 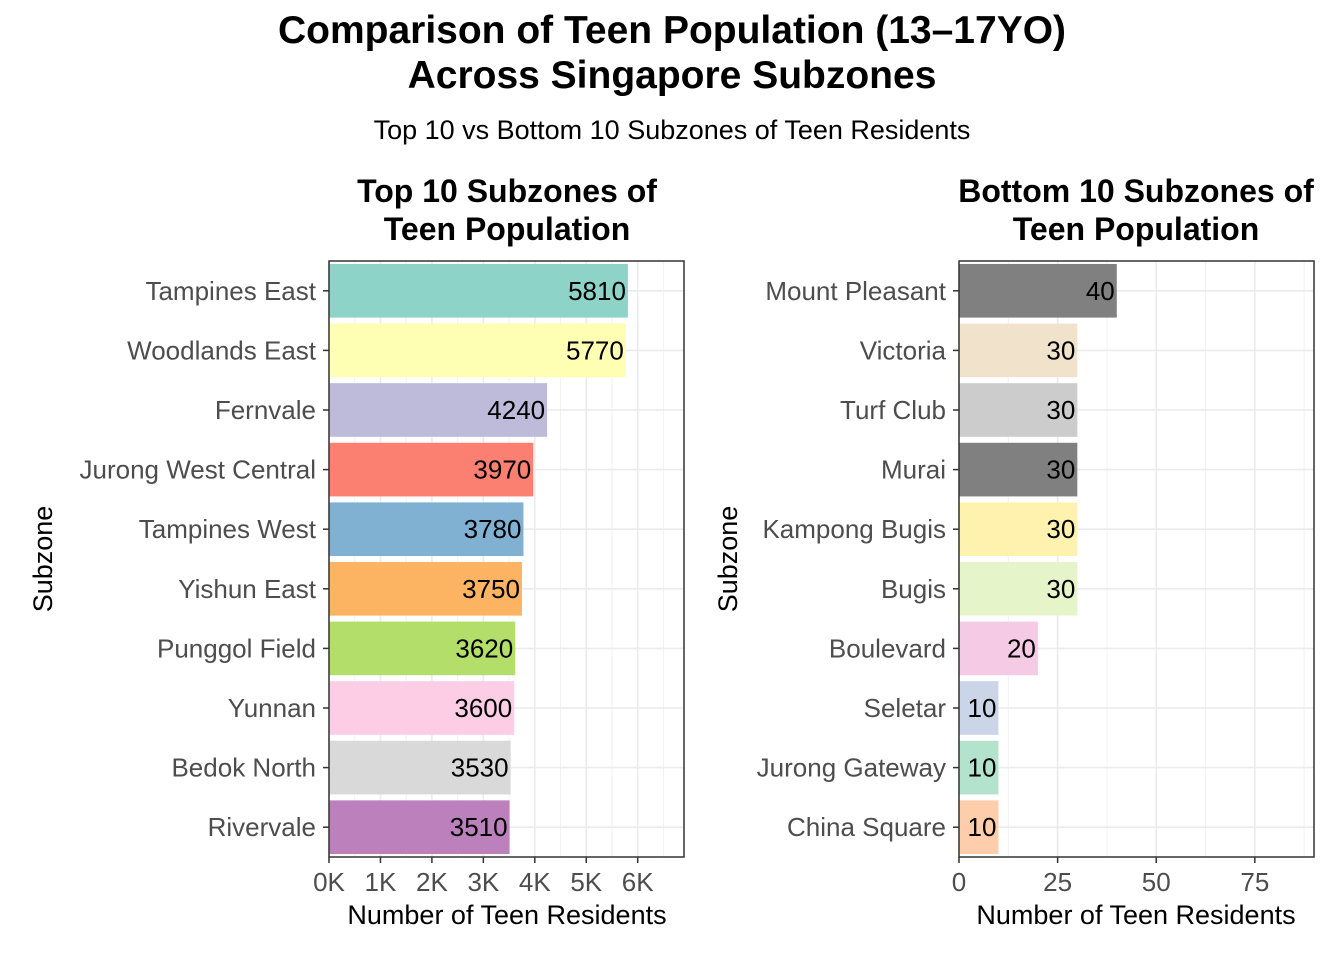 I want to click on y-tick-label: Seletar, so click(x=905, y=708).